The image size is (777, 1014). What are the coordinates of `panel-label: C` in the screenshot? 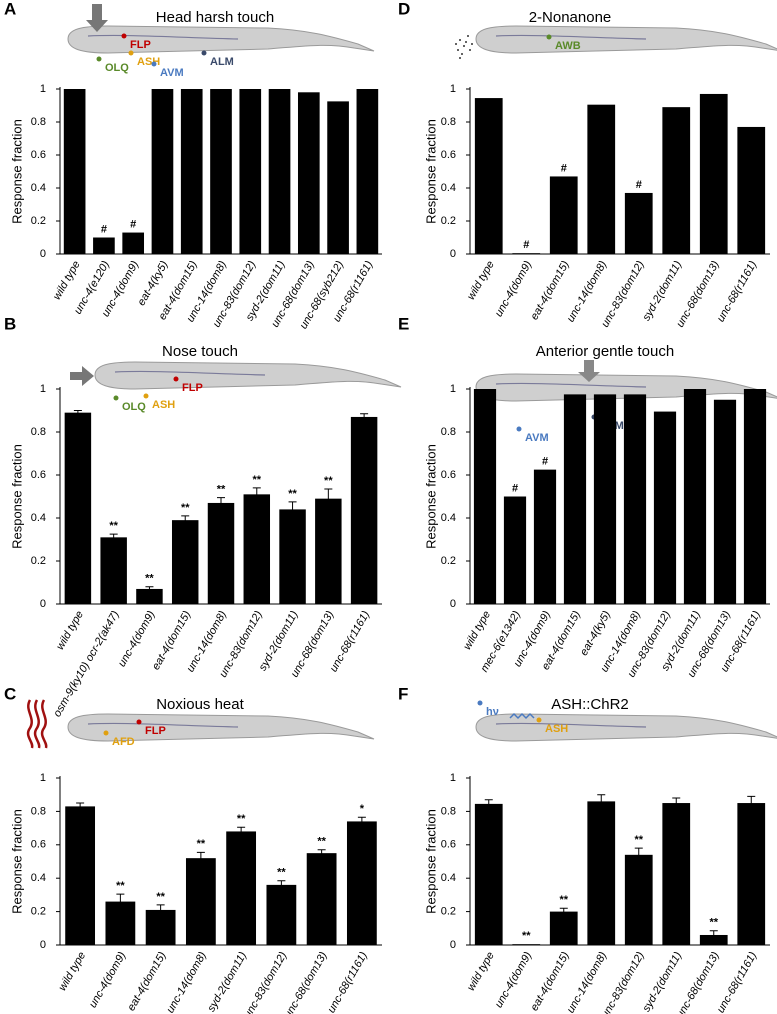 It's located at (10, 693).